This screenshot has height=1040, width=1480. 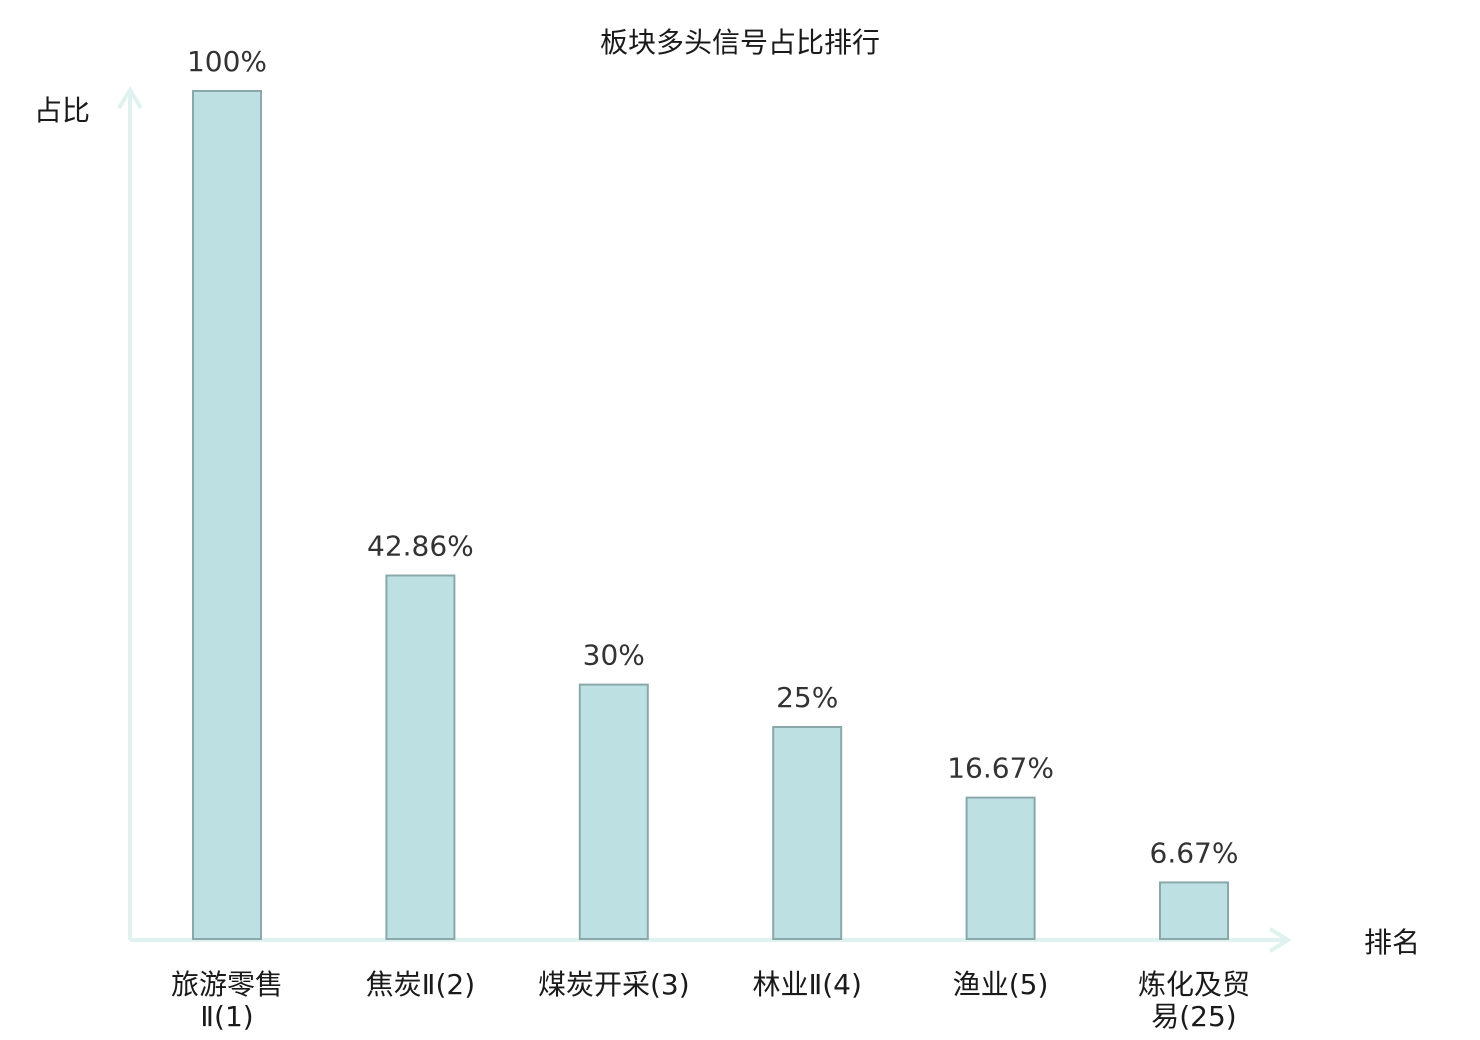 What do you see at coordinates (1000, 768) in the screenshot?
I see `bar-value-label: 16.67%` at bounding box center [1000, 768].